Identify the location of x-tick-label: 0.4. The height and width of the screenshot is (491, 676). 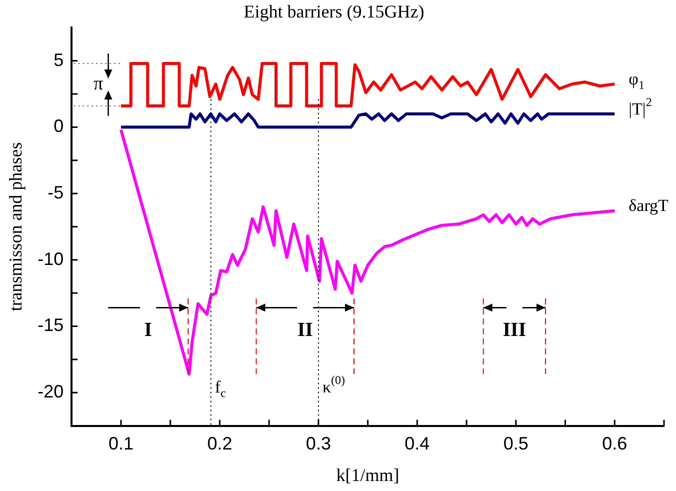
(417, 444).